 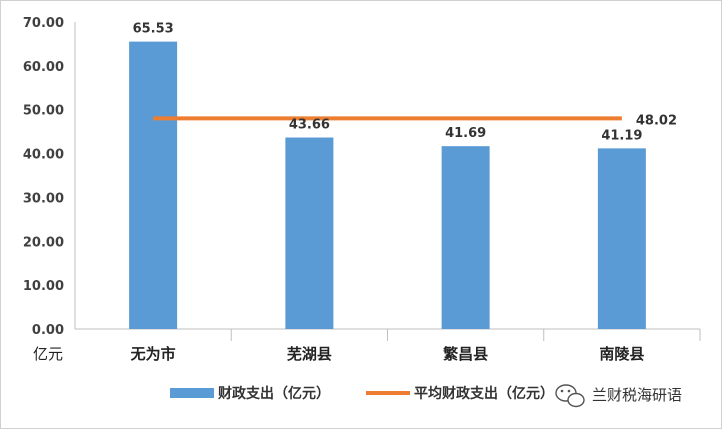 What do you see at coordinates (48, 354) in the screenshot?
I see `y-unit-label: 亿元` at bounding box center [48, 354].